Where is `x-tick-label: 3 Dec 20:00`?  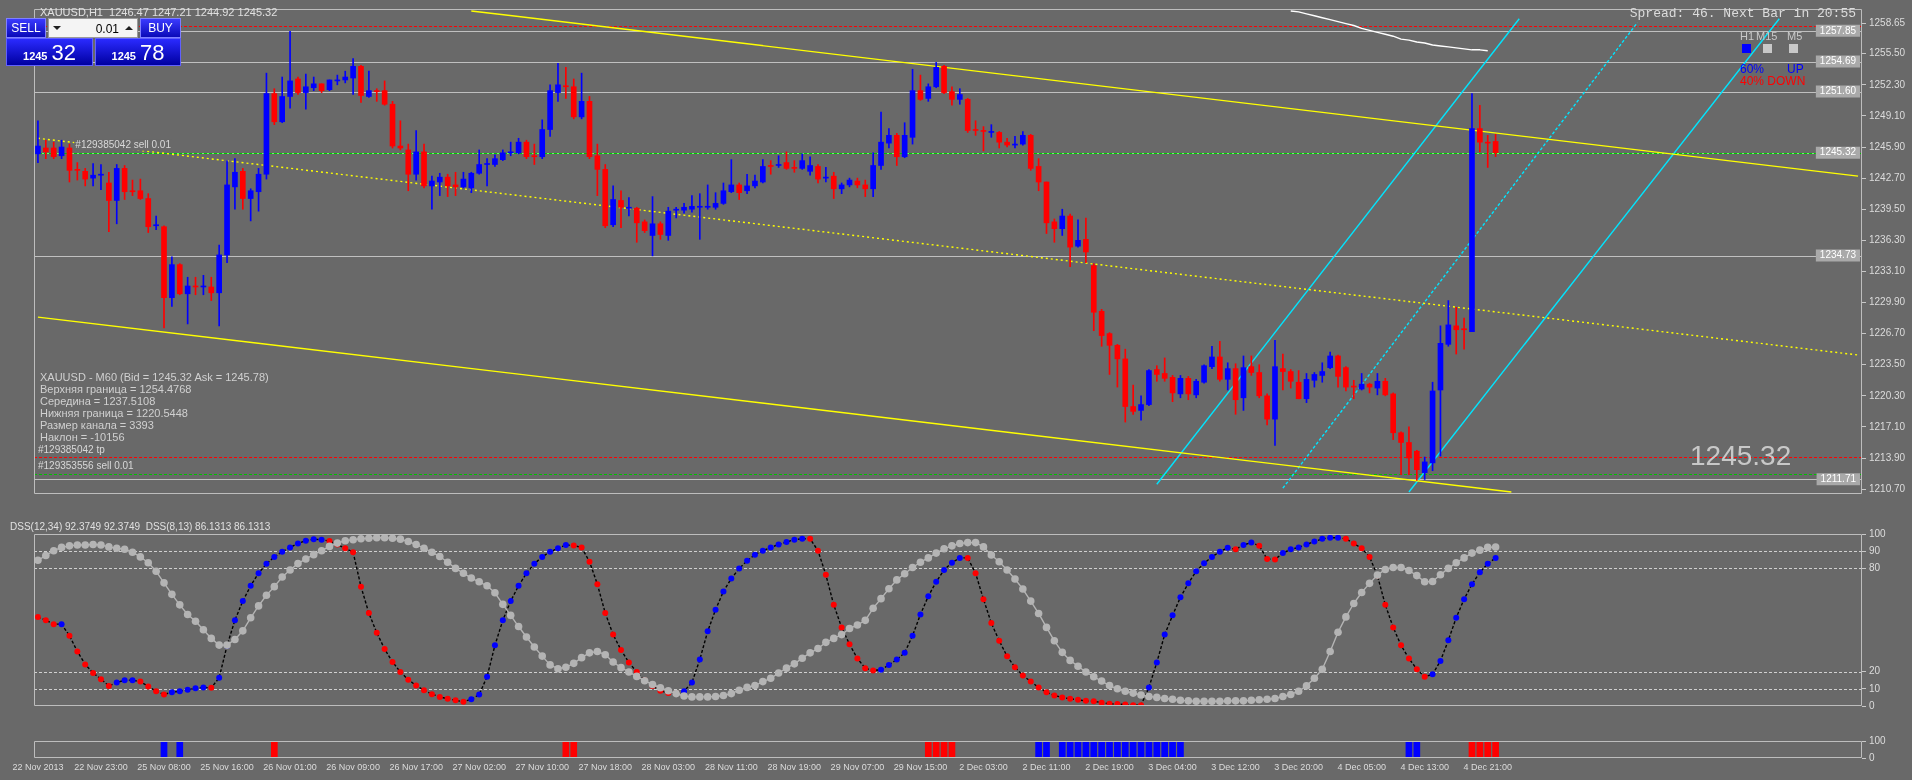
x-tick-label: 3 Dec 20:00 is located at coordinates (1298, 766).